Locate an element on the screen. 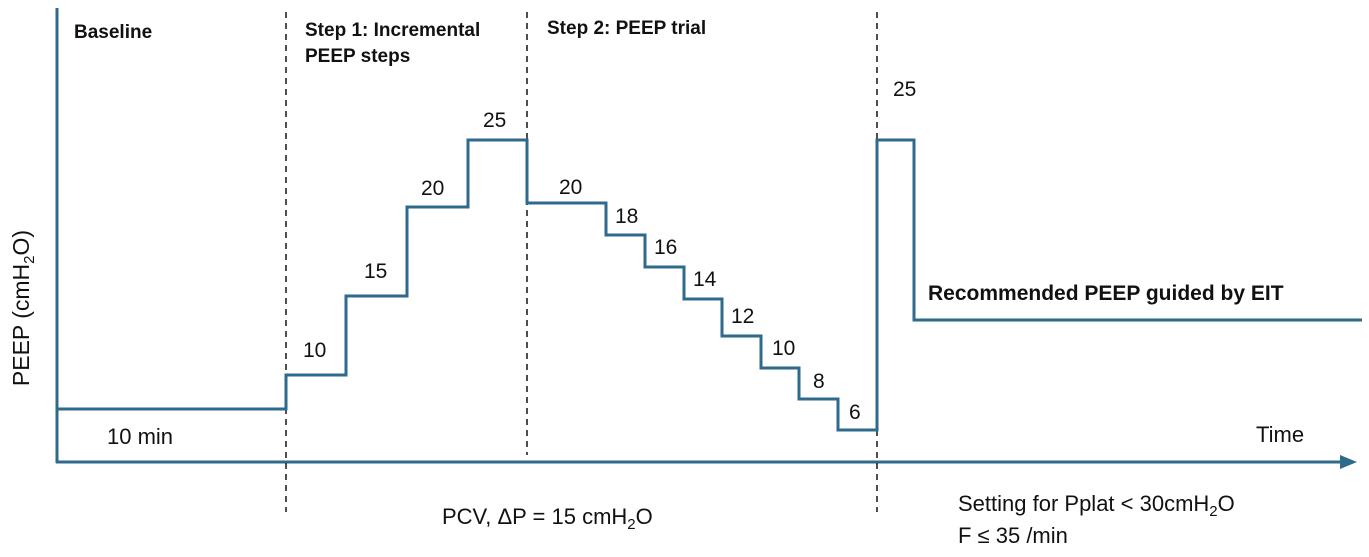  trial-step-value: 8 is located at coordinates (819, 381).